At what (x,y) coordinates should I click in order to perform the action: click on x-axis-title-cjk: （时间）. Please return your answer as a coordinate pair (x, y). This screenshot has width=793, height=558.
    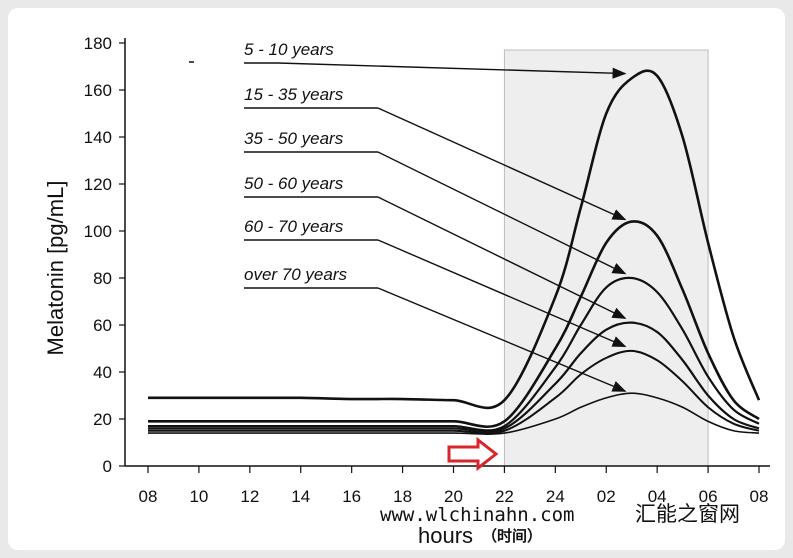
    Looking at the image, I should click on (512, 536).